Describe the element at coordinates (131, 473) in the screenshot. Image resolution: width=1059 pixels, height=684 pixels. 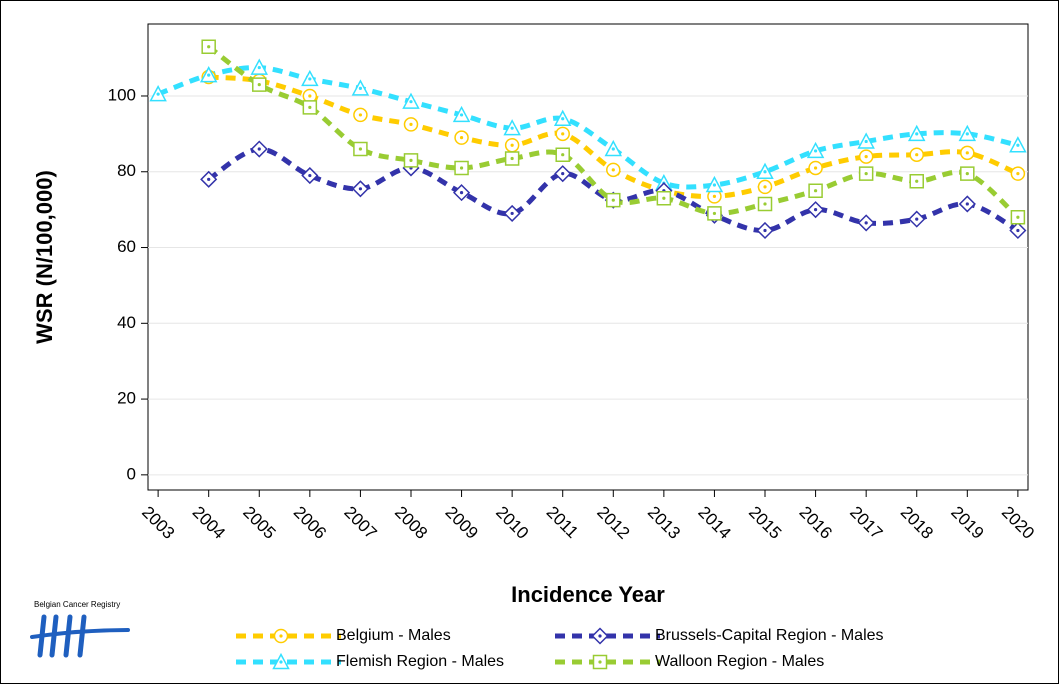
I see `y-tick-label: 0` at that location.